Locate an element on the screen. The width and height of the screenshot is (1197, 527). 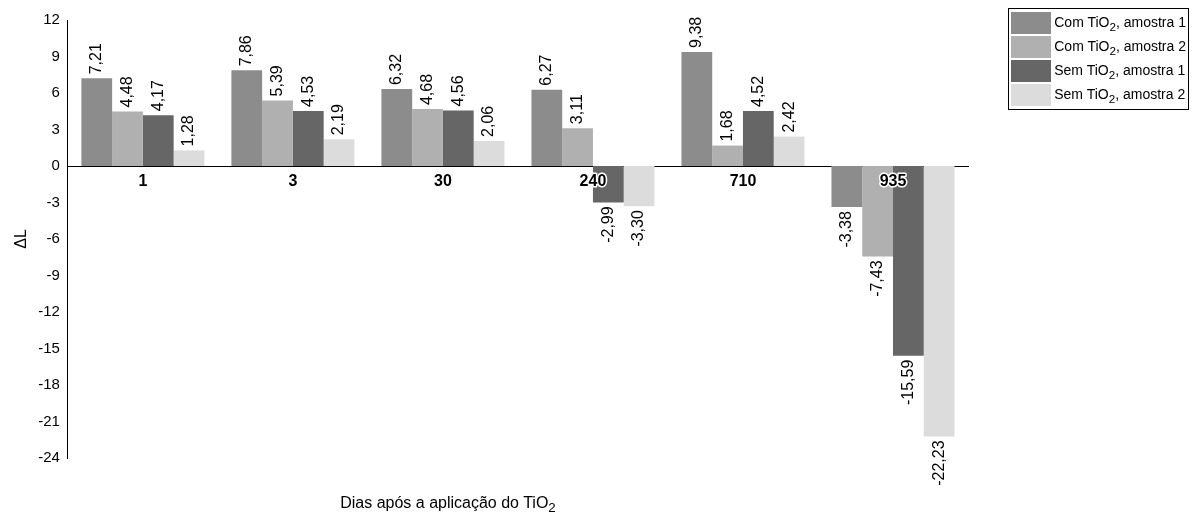
data-label: -3,38 is located at coordinates (846, 229).